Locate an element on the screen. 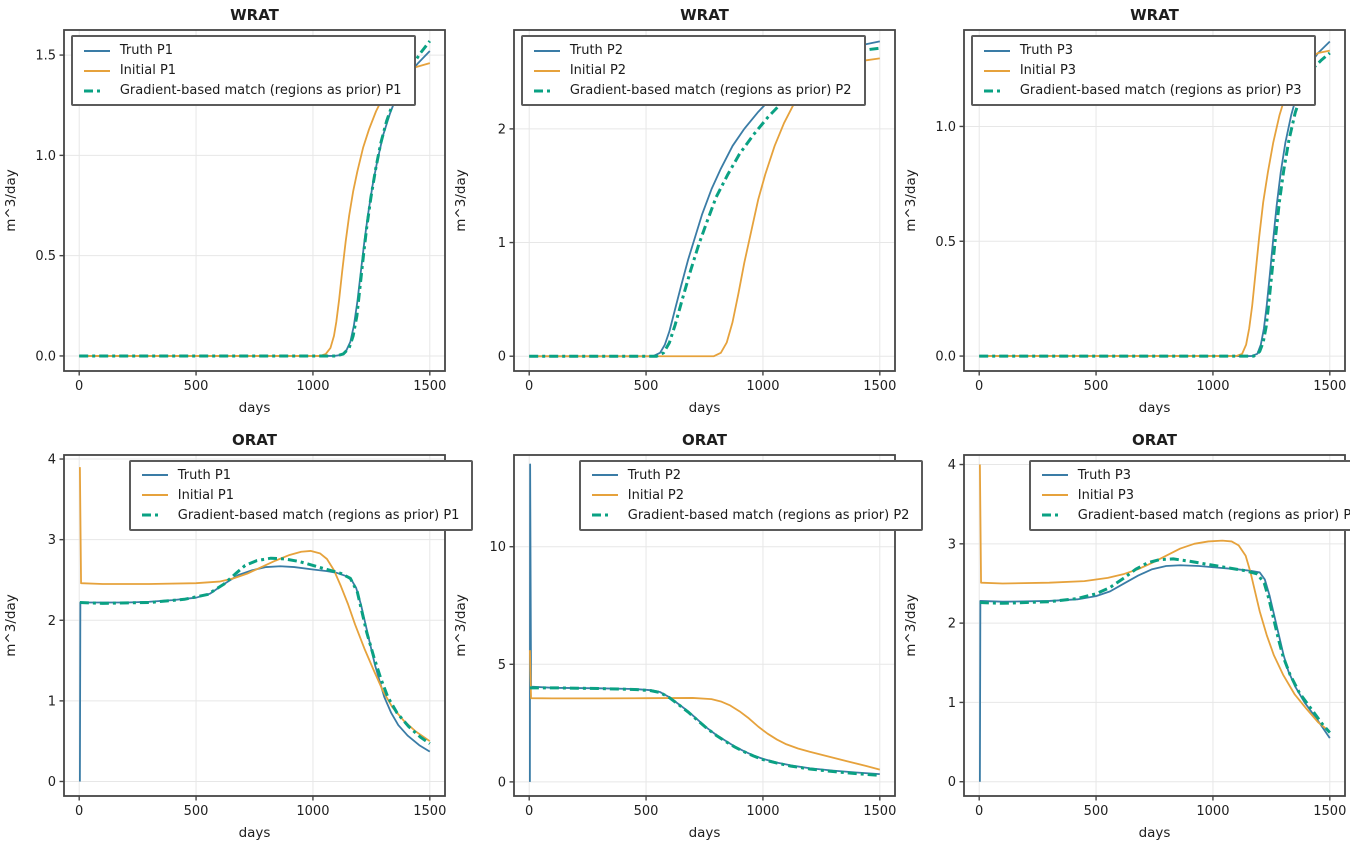 The image size is (1350, 850). legend-label: Initial P1 is located at coordinates (148, 71).